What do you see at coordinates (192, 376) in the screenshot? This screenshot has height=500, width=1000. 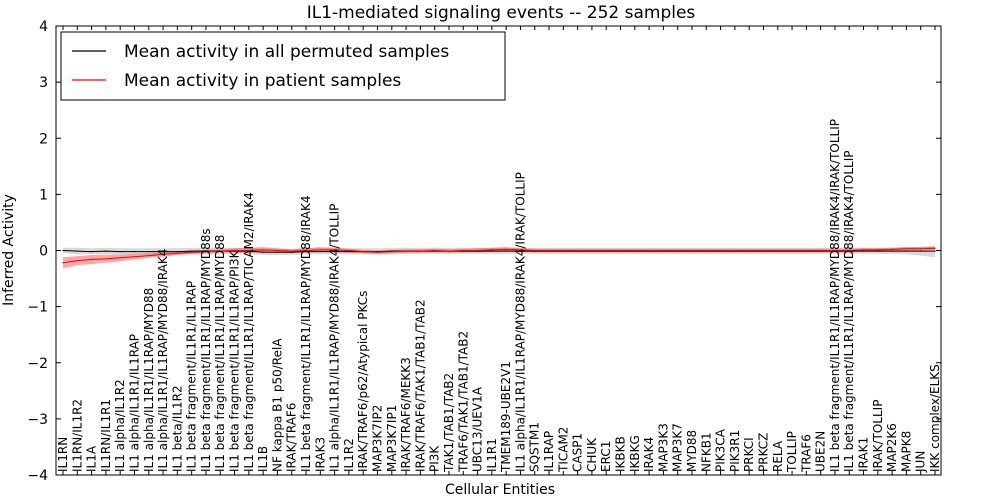 I see `x-tick-label: IL1 beta fragment/IL1R1/IL1RAP` at bounding box center [192, 376].